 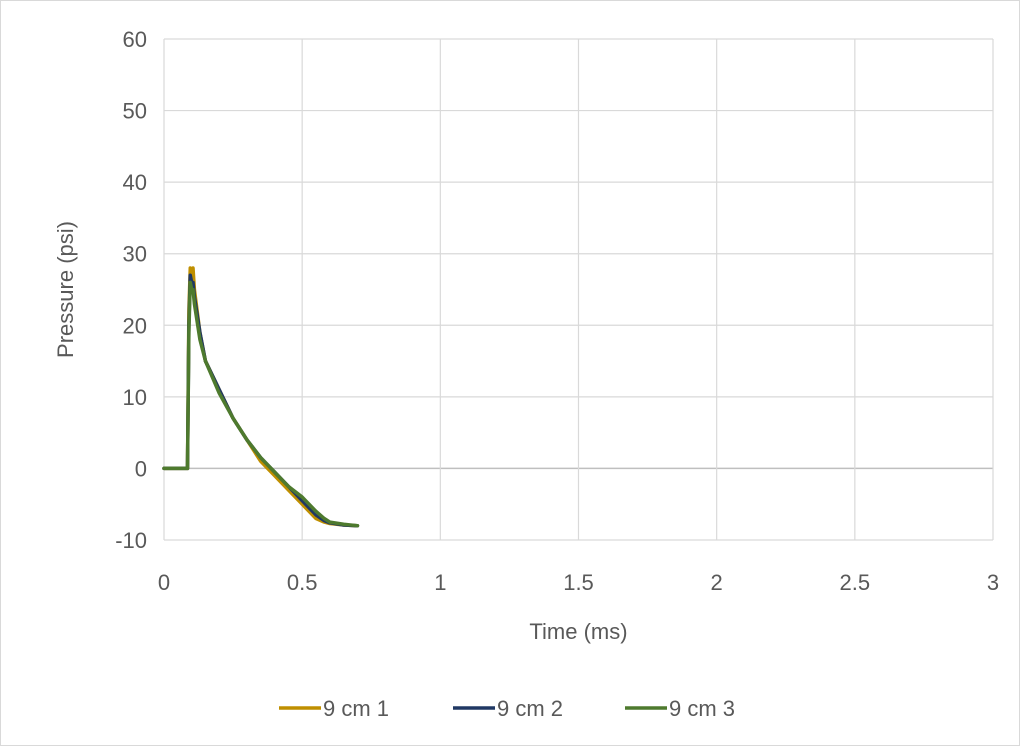 I want to click on y-tick-label: 30, so click(x=135, y=254).